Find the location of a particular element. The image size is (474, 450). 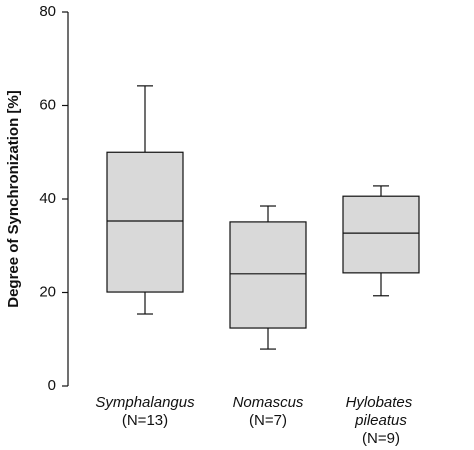

y-tick-label: 20 is located at coordinates (47, 291).